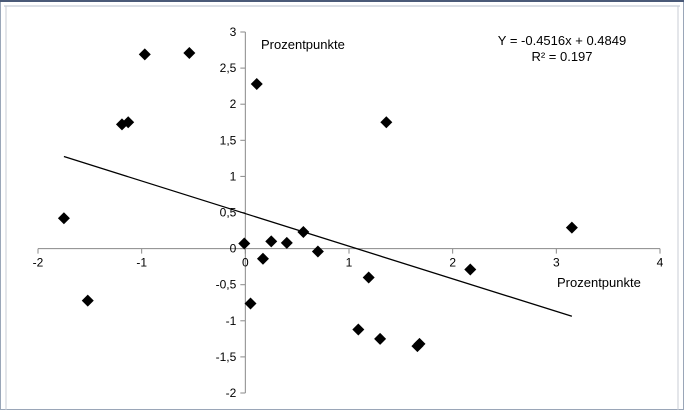 The height and width of the screenshot is (415, 684). I want to click on y-tick-label: -1, so click(231, 321).